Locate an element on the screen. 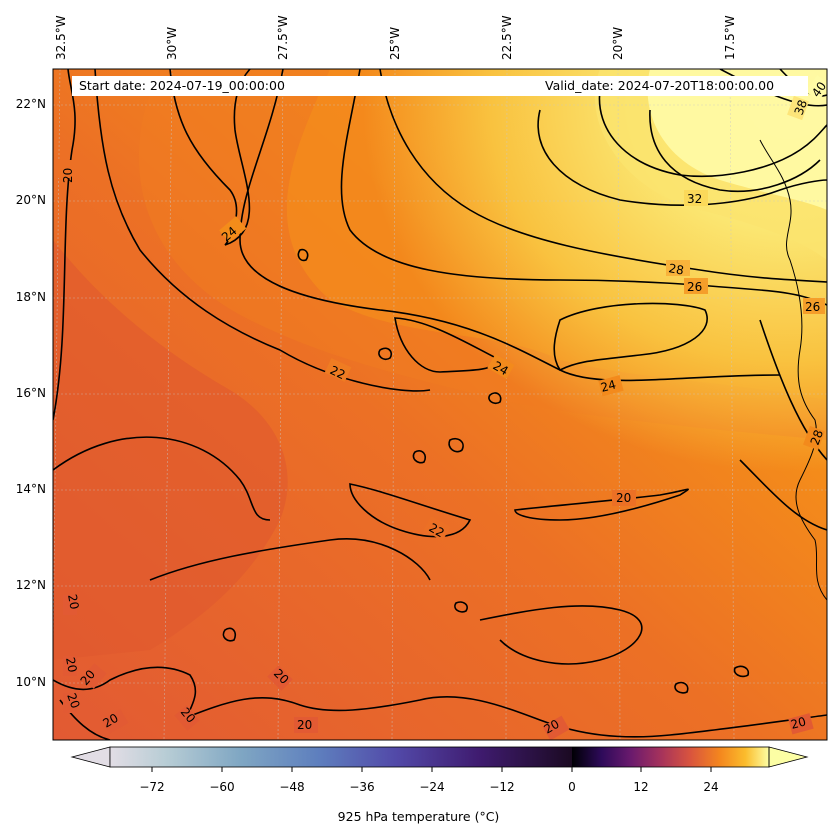 The height and width of the screenshot is (837, 837). coastline is located at coordinates (793, 370).